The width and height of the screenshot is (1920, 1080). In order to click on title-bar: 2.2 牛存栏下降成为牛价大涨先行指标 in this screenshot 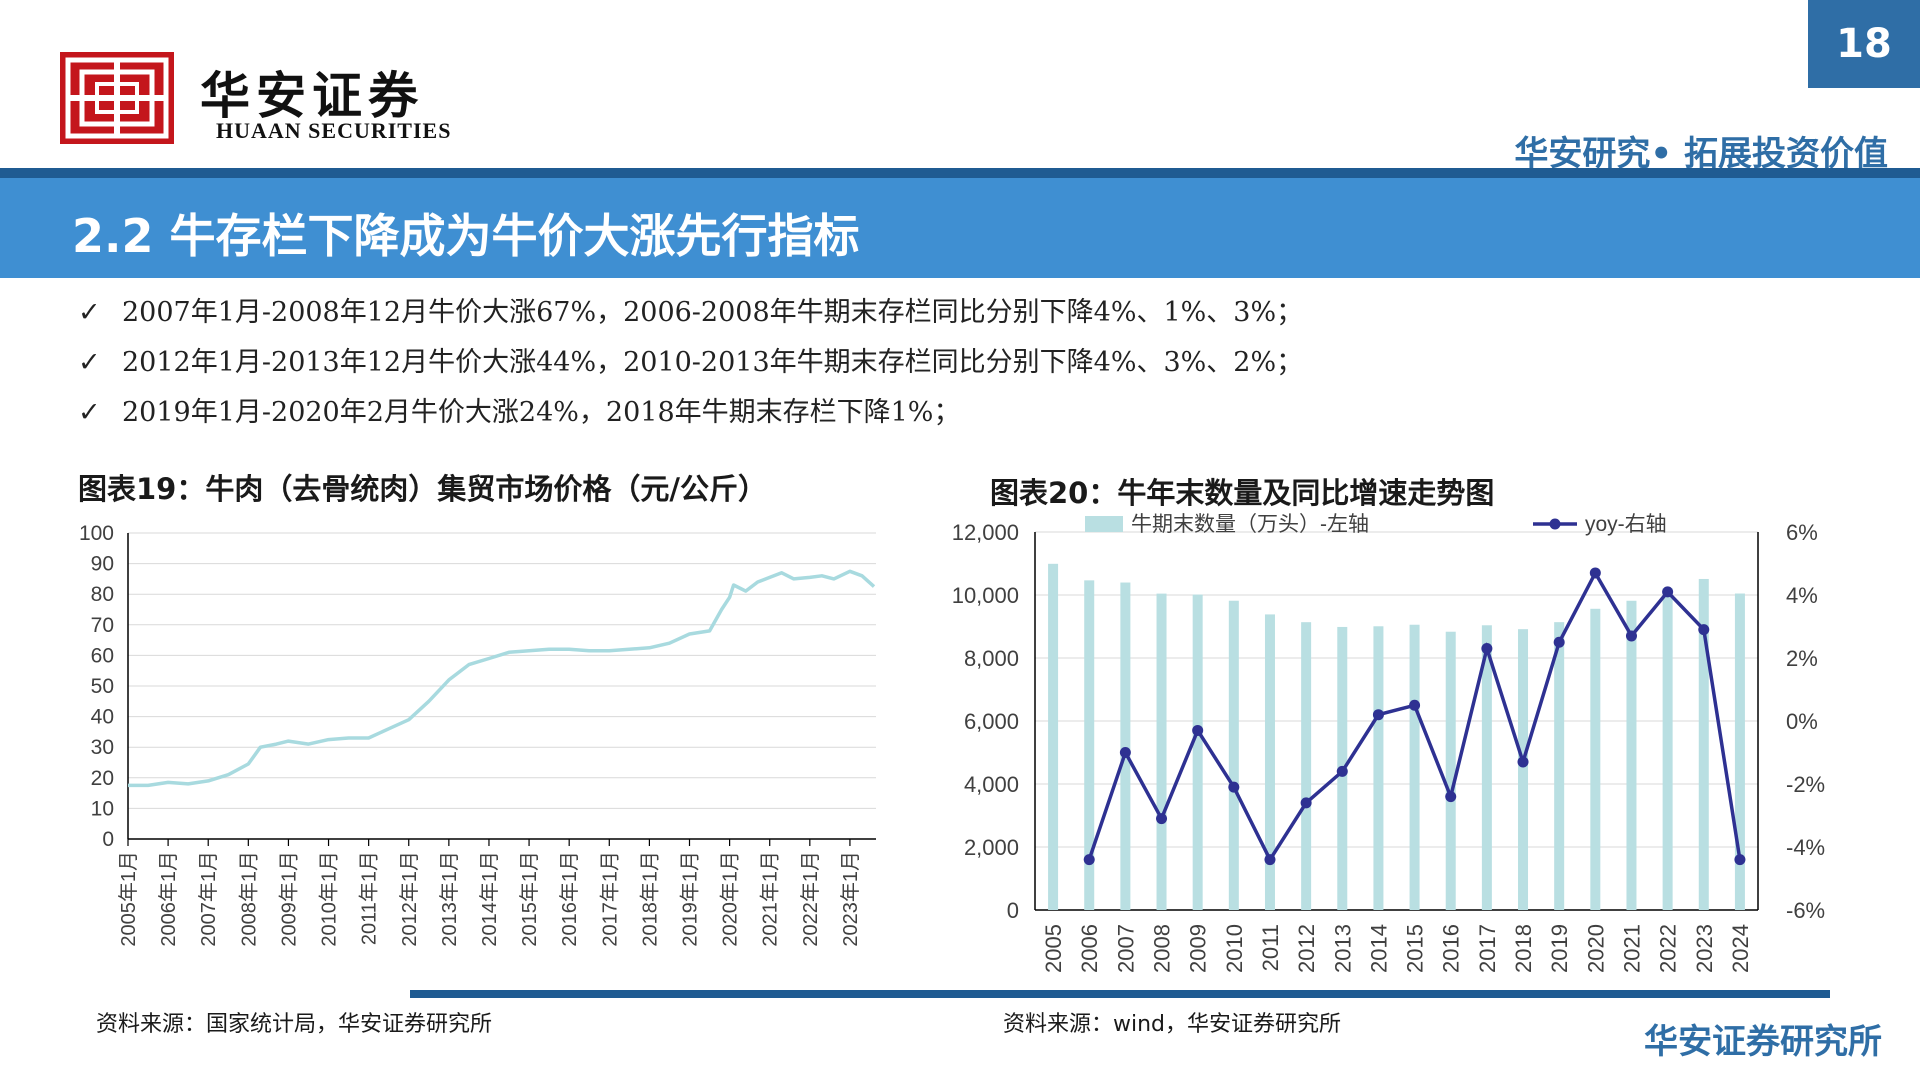, I will do `click(960, 228)`.